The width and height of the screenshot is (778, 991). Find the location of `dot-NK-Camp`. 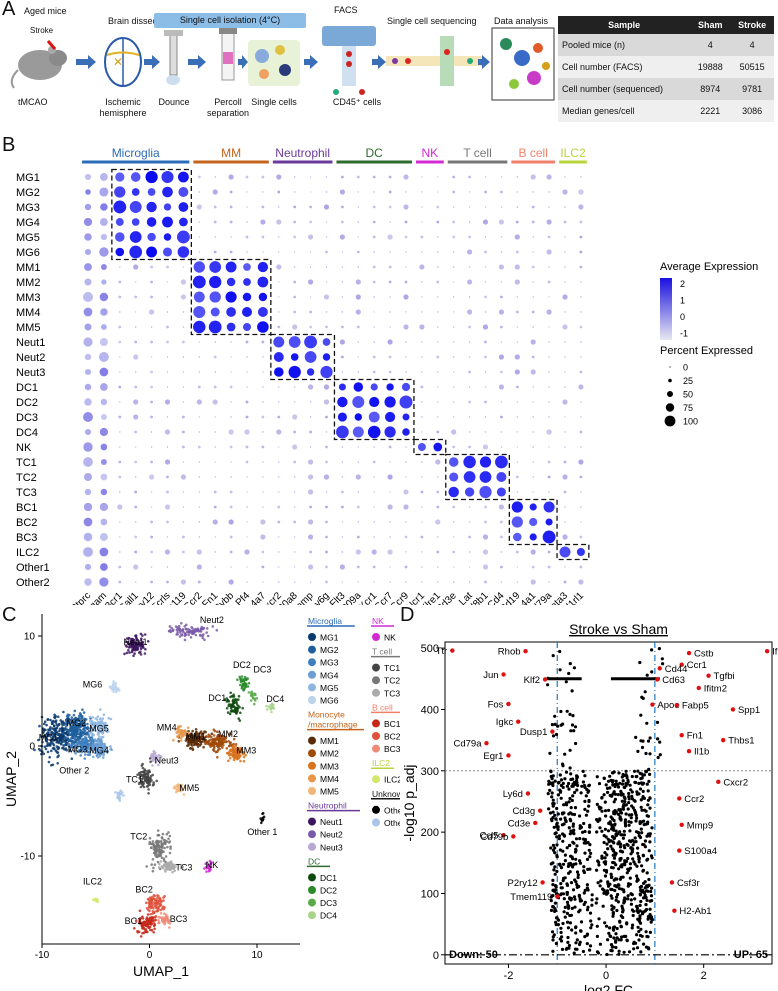

dot-NK-Camp is located at coordinates (310, 447).